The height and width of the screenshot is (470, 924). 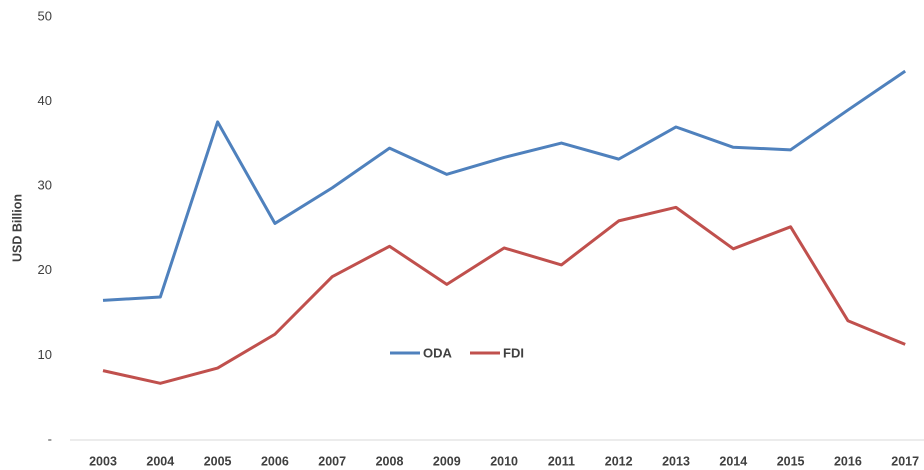 I want to click on y-tick-label: 20, so click(x=45, y=269).